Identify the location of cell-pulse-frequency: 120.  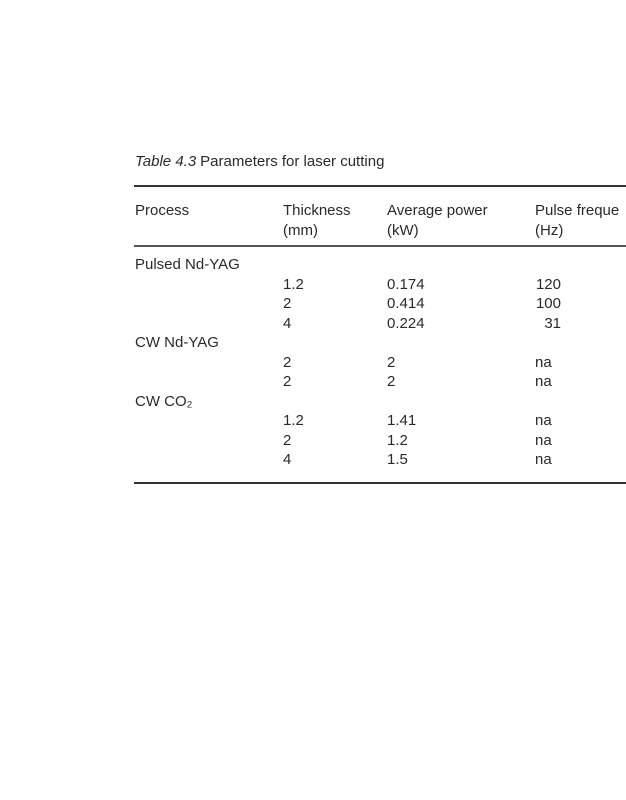
(548, 285).